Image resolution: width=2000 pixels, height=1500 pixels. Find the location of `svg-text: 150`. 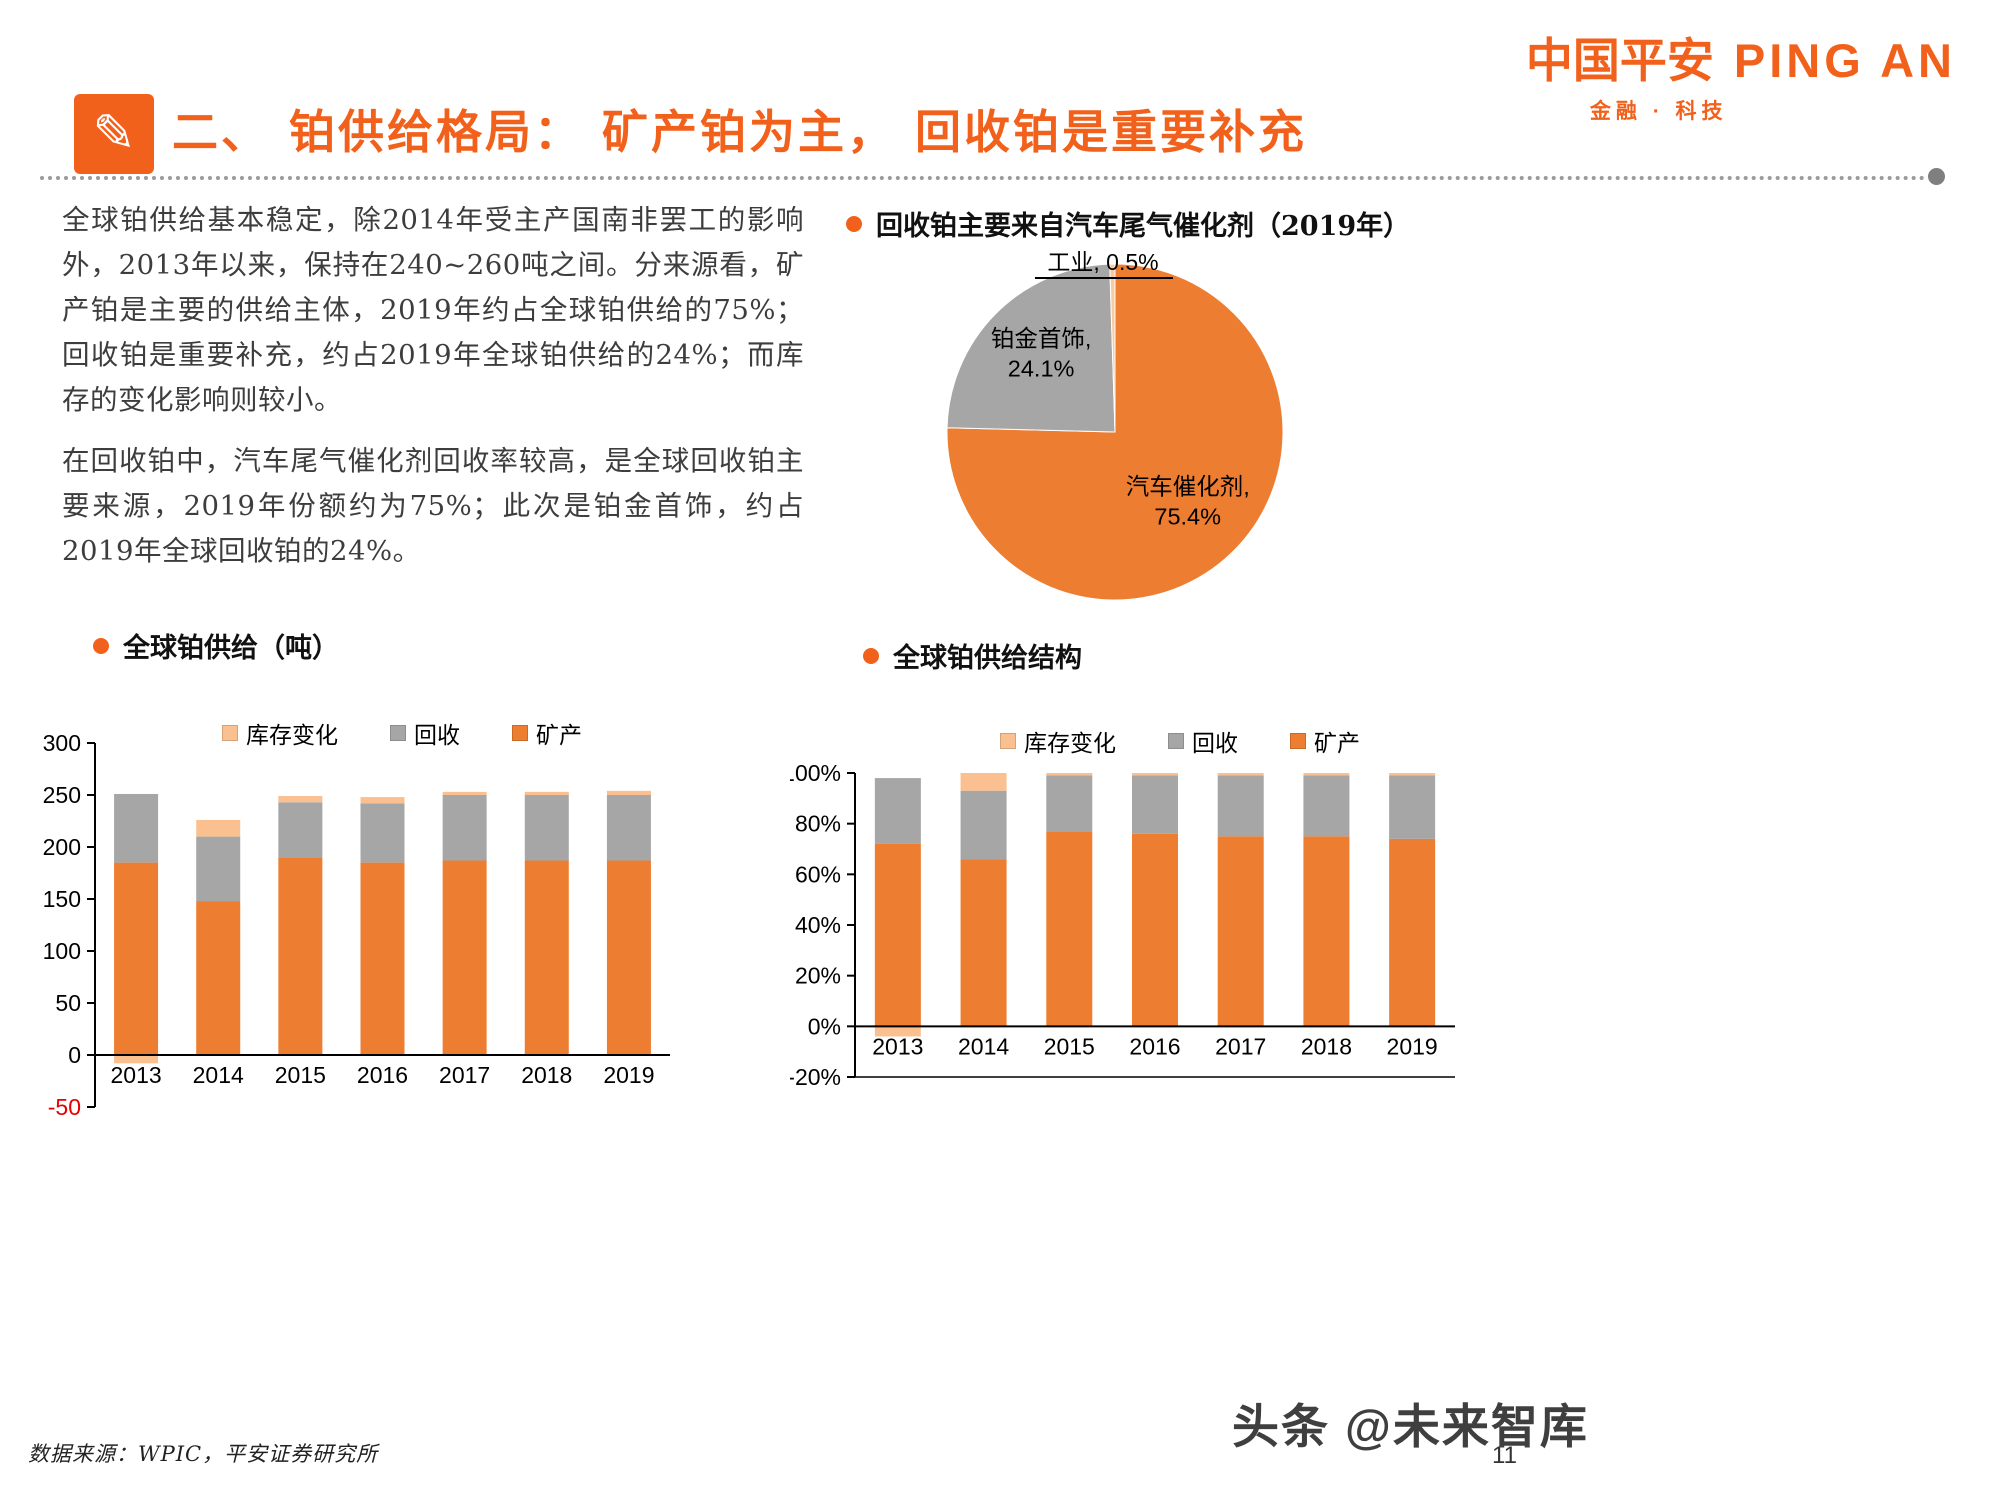

svg-text: 150 is located at coordinates (62, 899).